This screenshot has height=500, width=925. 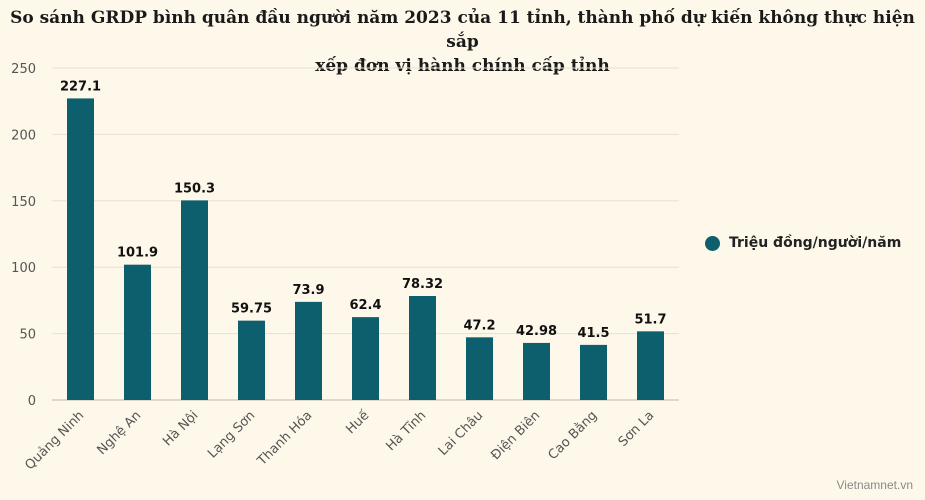 I want to click on x-tick-label: Hà Nội, so click(x=180, y=428).